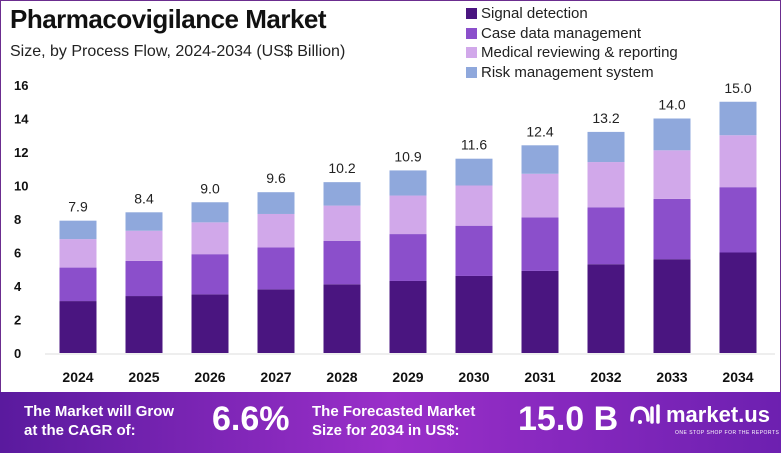 The image size is (781, 453). I want to click on y-tick-label: 0, so click(17, 353).